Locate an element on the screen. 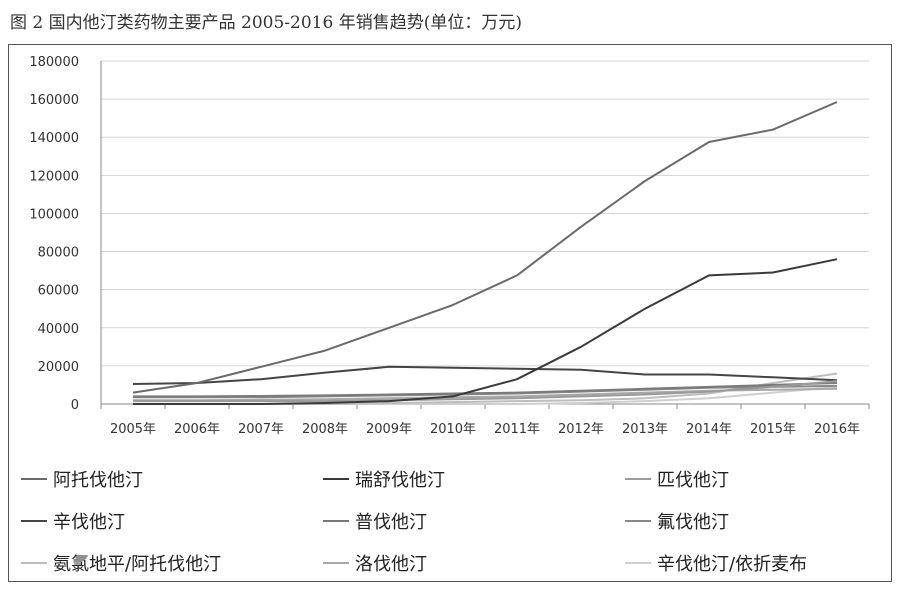 The width and height of the screenshot is (900, 589). x-tick-label: 2011年 is located at coordinates (517, 429).